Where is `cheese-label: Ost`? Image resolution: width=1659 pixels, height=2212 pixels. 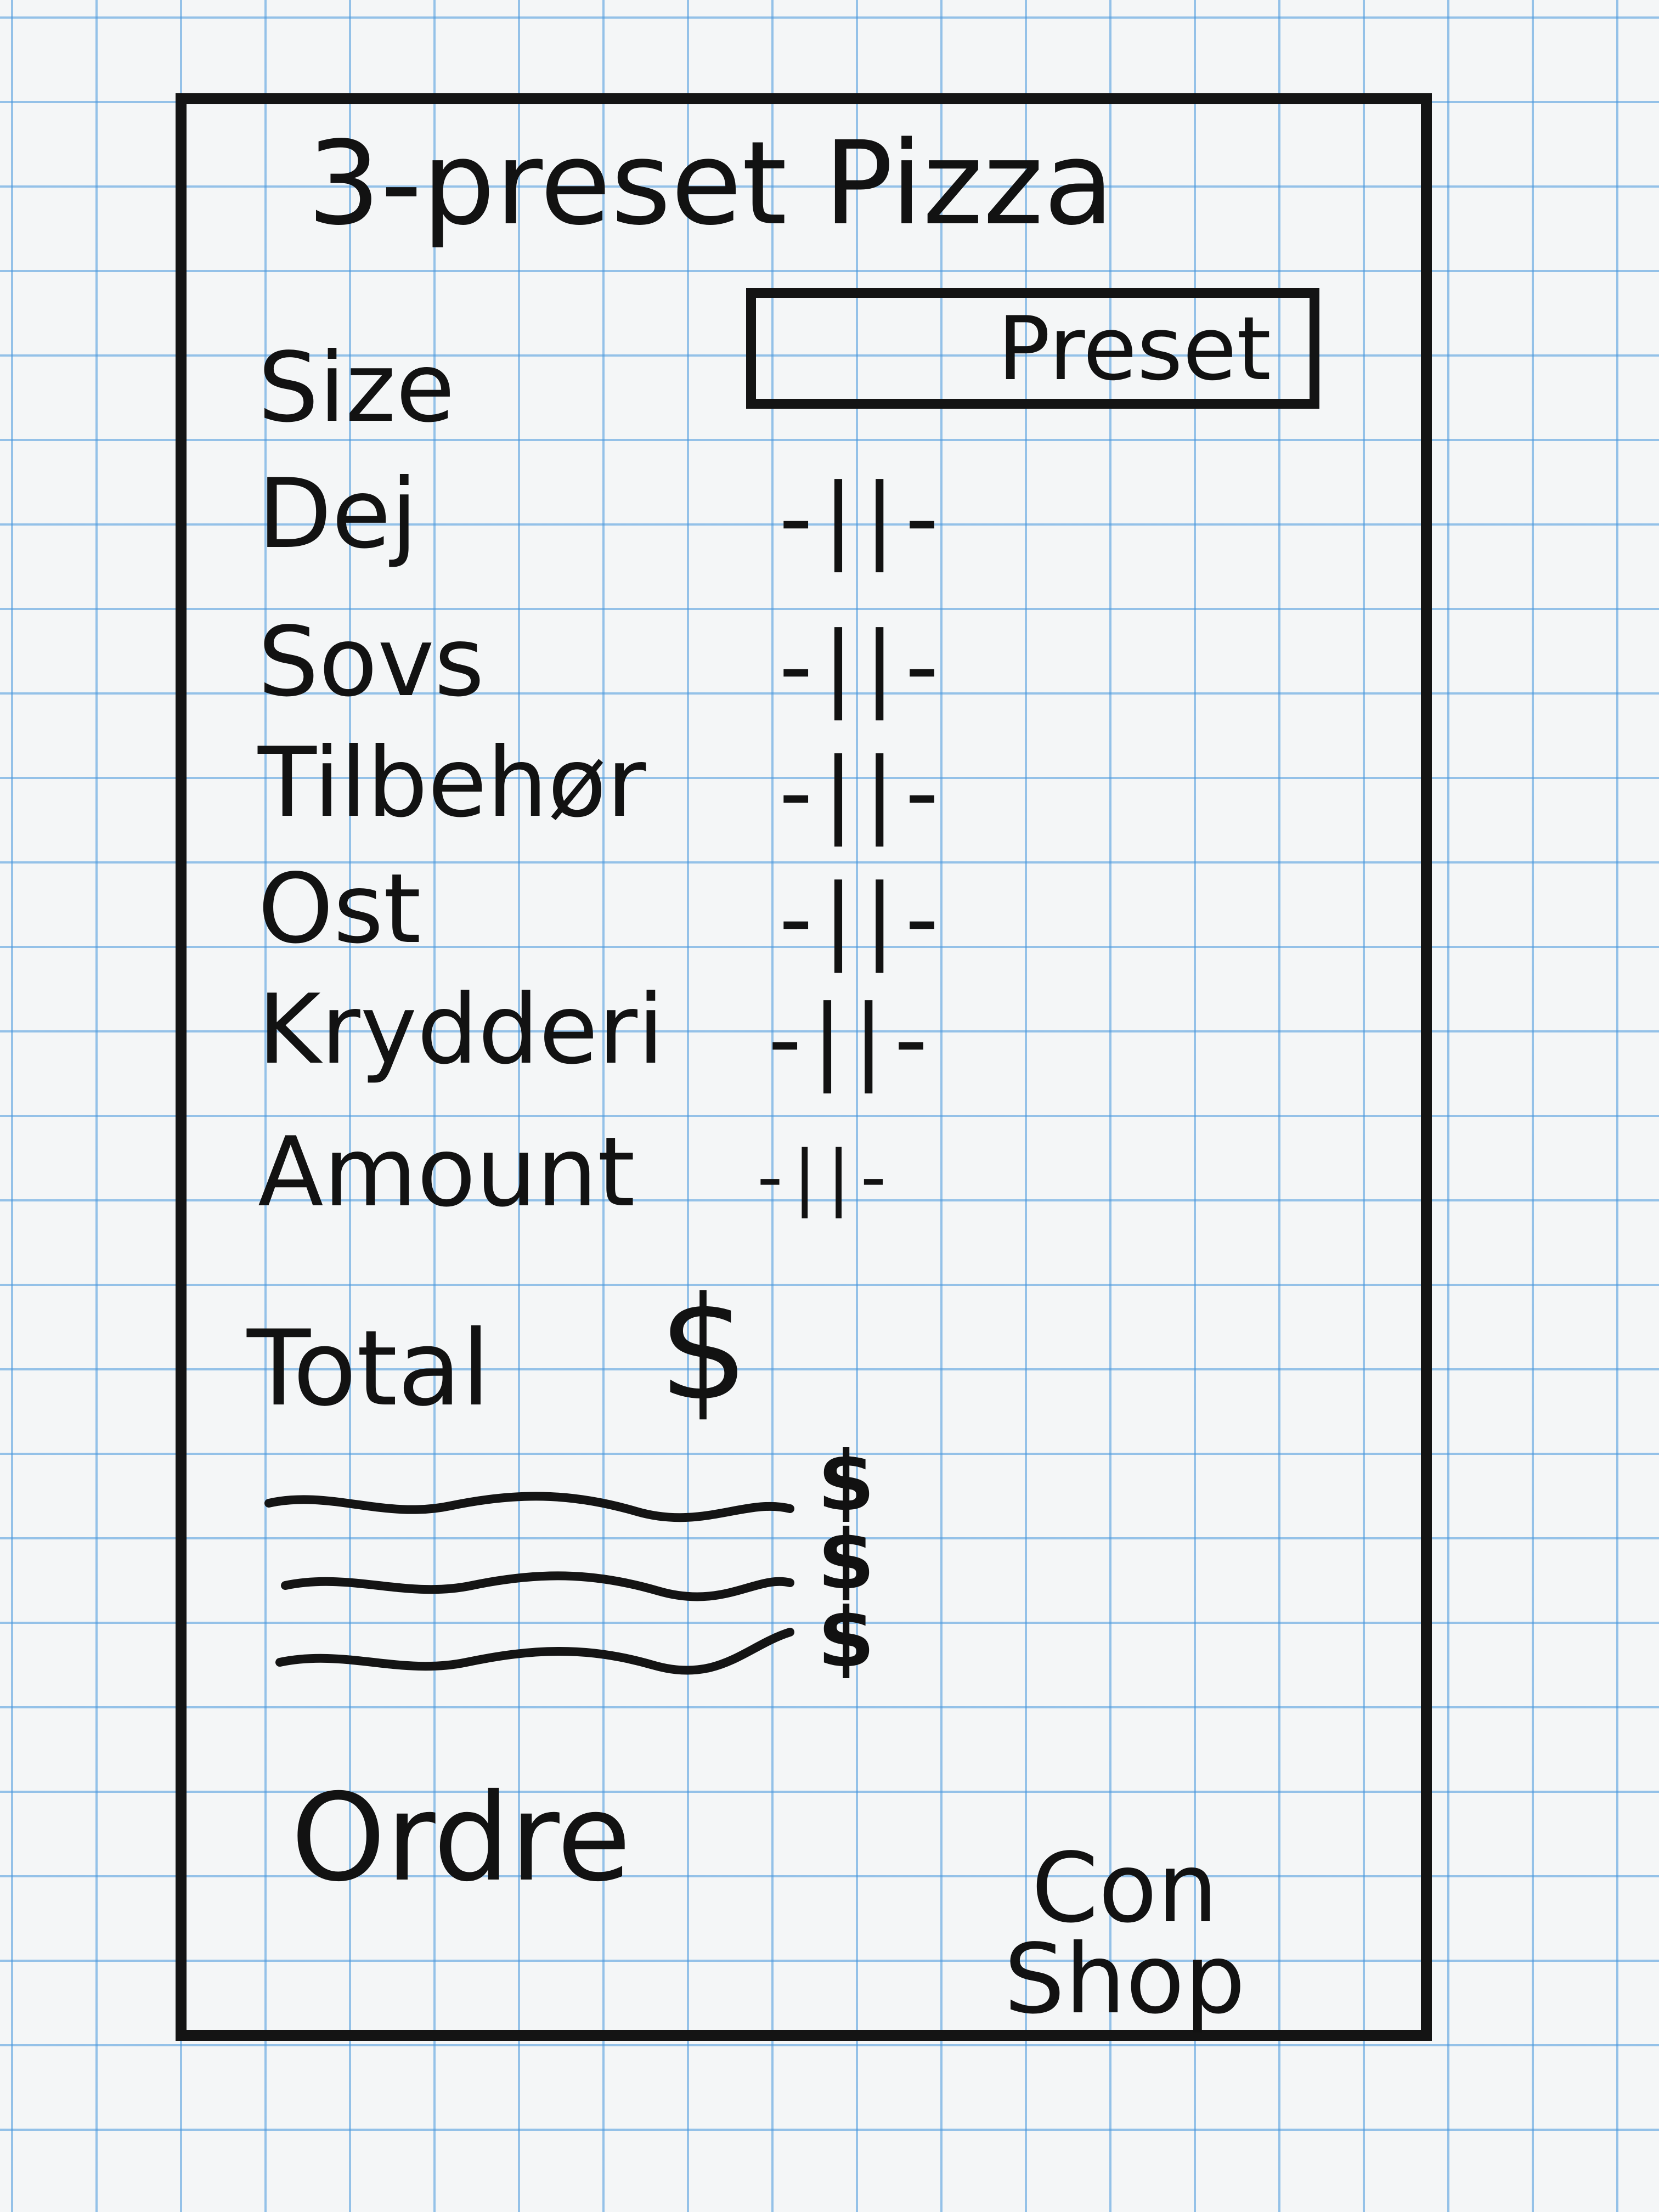 cheese-label: Ost is located at coordinates (339, 909).